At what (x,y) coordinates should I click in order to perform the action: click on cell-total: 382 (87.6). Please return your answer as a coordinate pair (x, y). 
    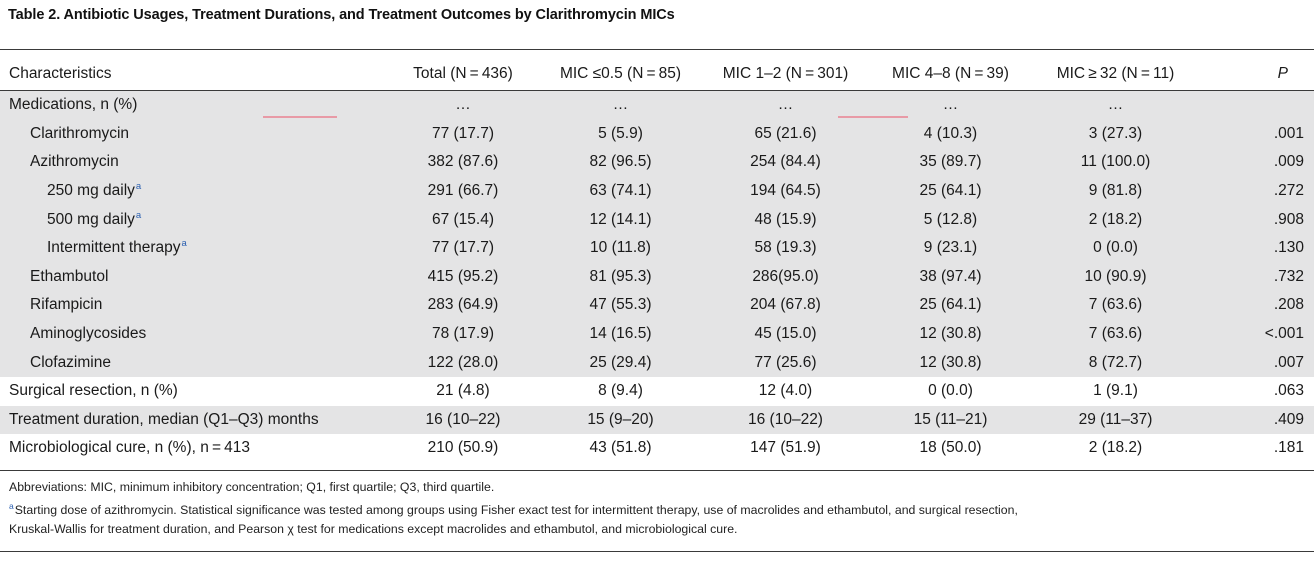
    Looking at the image, I should click on (463, 162).